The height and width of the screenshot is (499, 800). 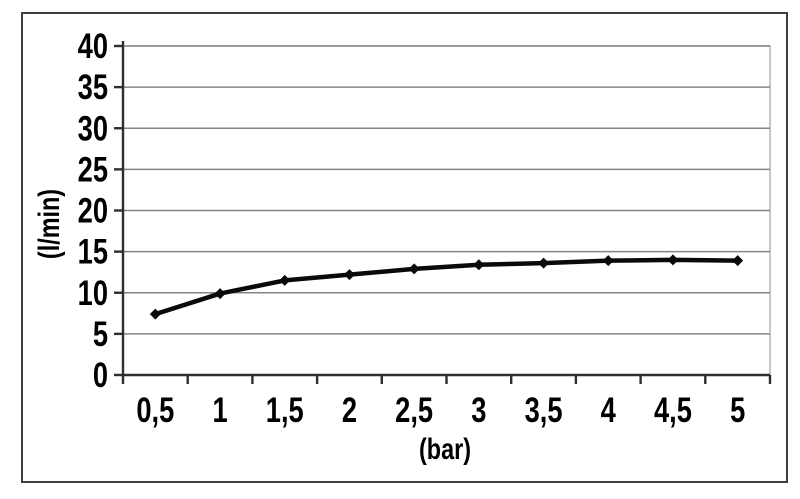 What do you see at coordinates (673, 410) in the screenshot?
I see `x-tick-label: 4,5` at bounding box center [673, 410].